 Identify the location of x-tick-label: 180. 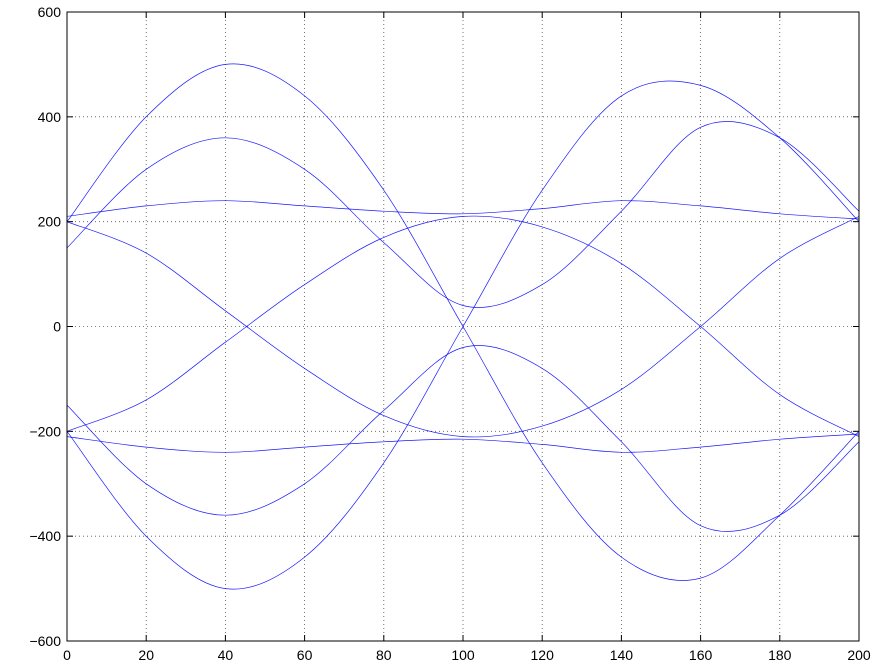
(780, 655).